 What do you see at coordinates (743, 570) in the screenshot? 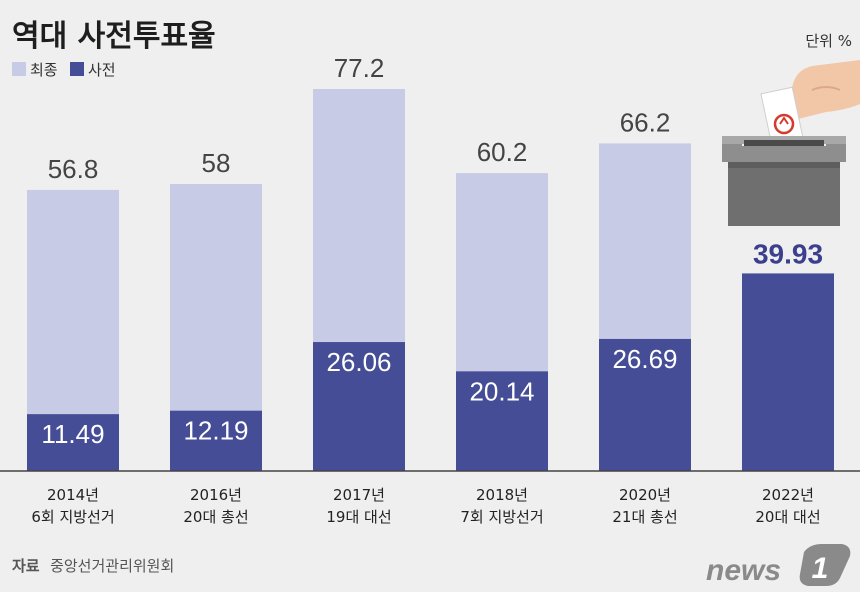
I see `logo-text: news` at bounding box center [743, 570].